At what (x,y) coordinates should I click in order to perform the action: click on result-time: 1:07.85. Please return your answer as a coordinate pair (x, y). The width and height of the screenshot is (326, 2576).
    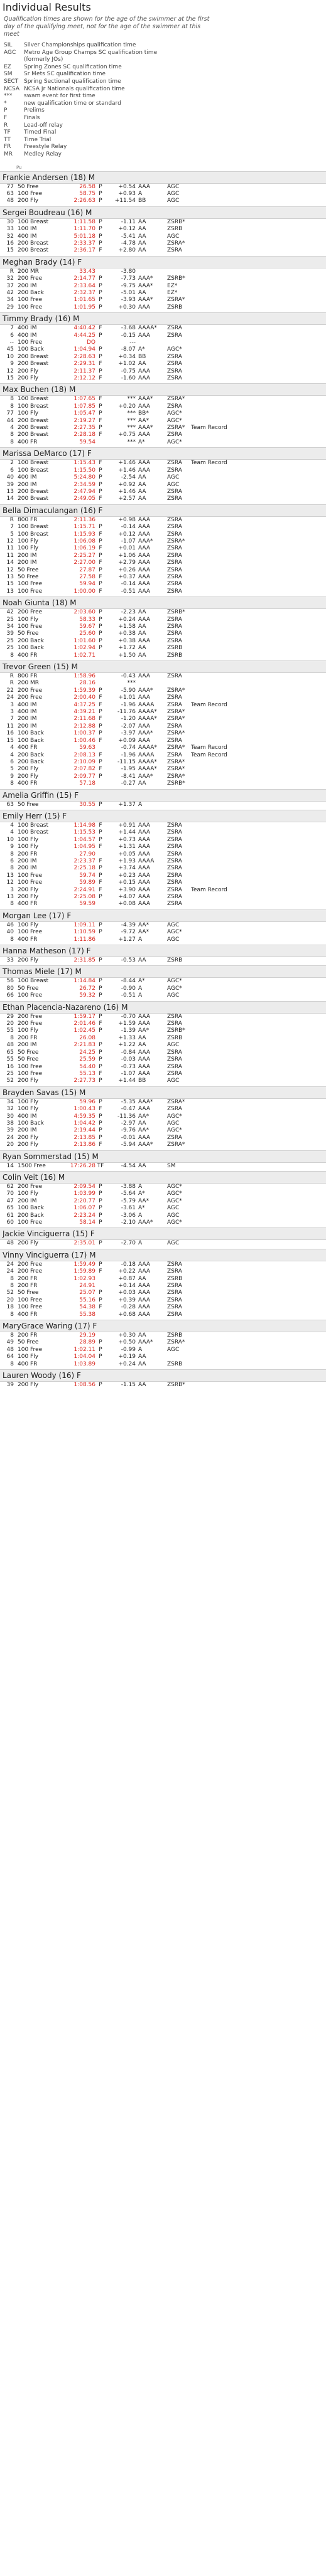
    Looking at the image, I should click on (84, 406).